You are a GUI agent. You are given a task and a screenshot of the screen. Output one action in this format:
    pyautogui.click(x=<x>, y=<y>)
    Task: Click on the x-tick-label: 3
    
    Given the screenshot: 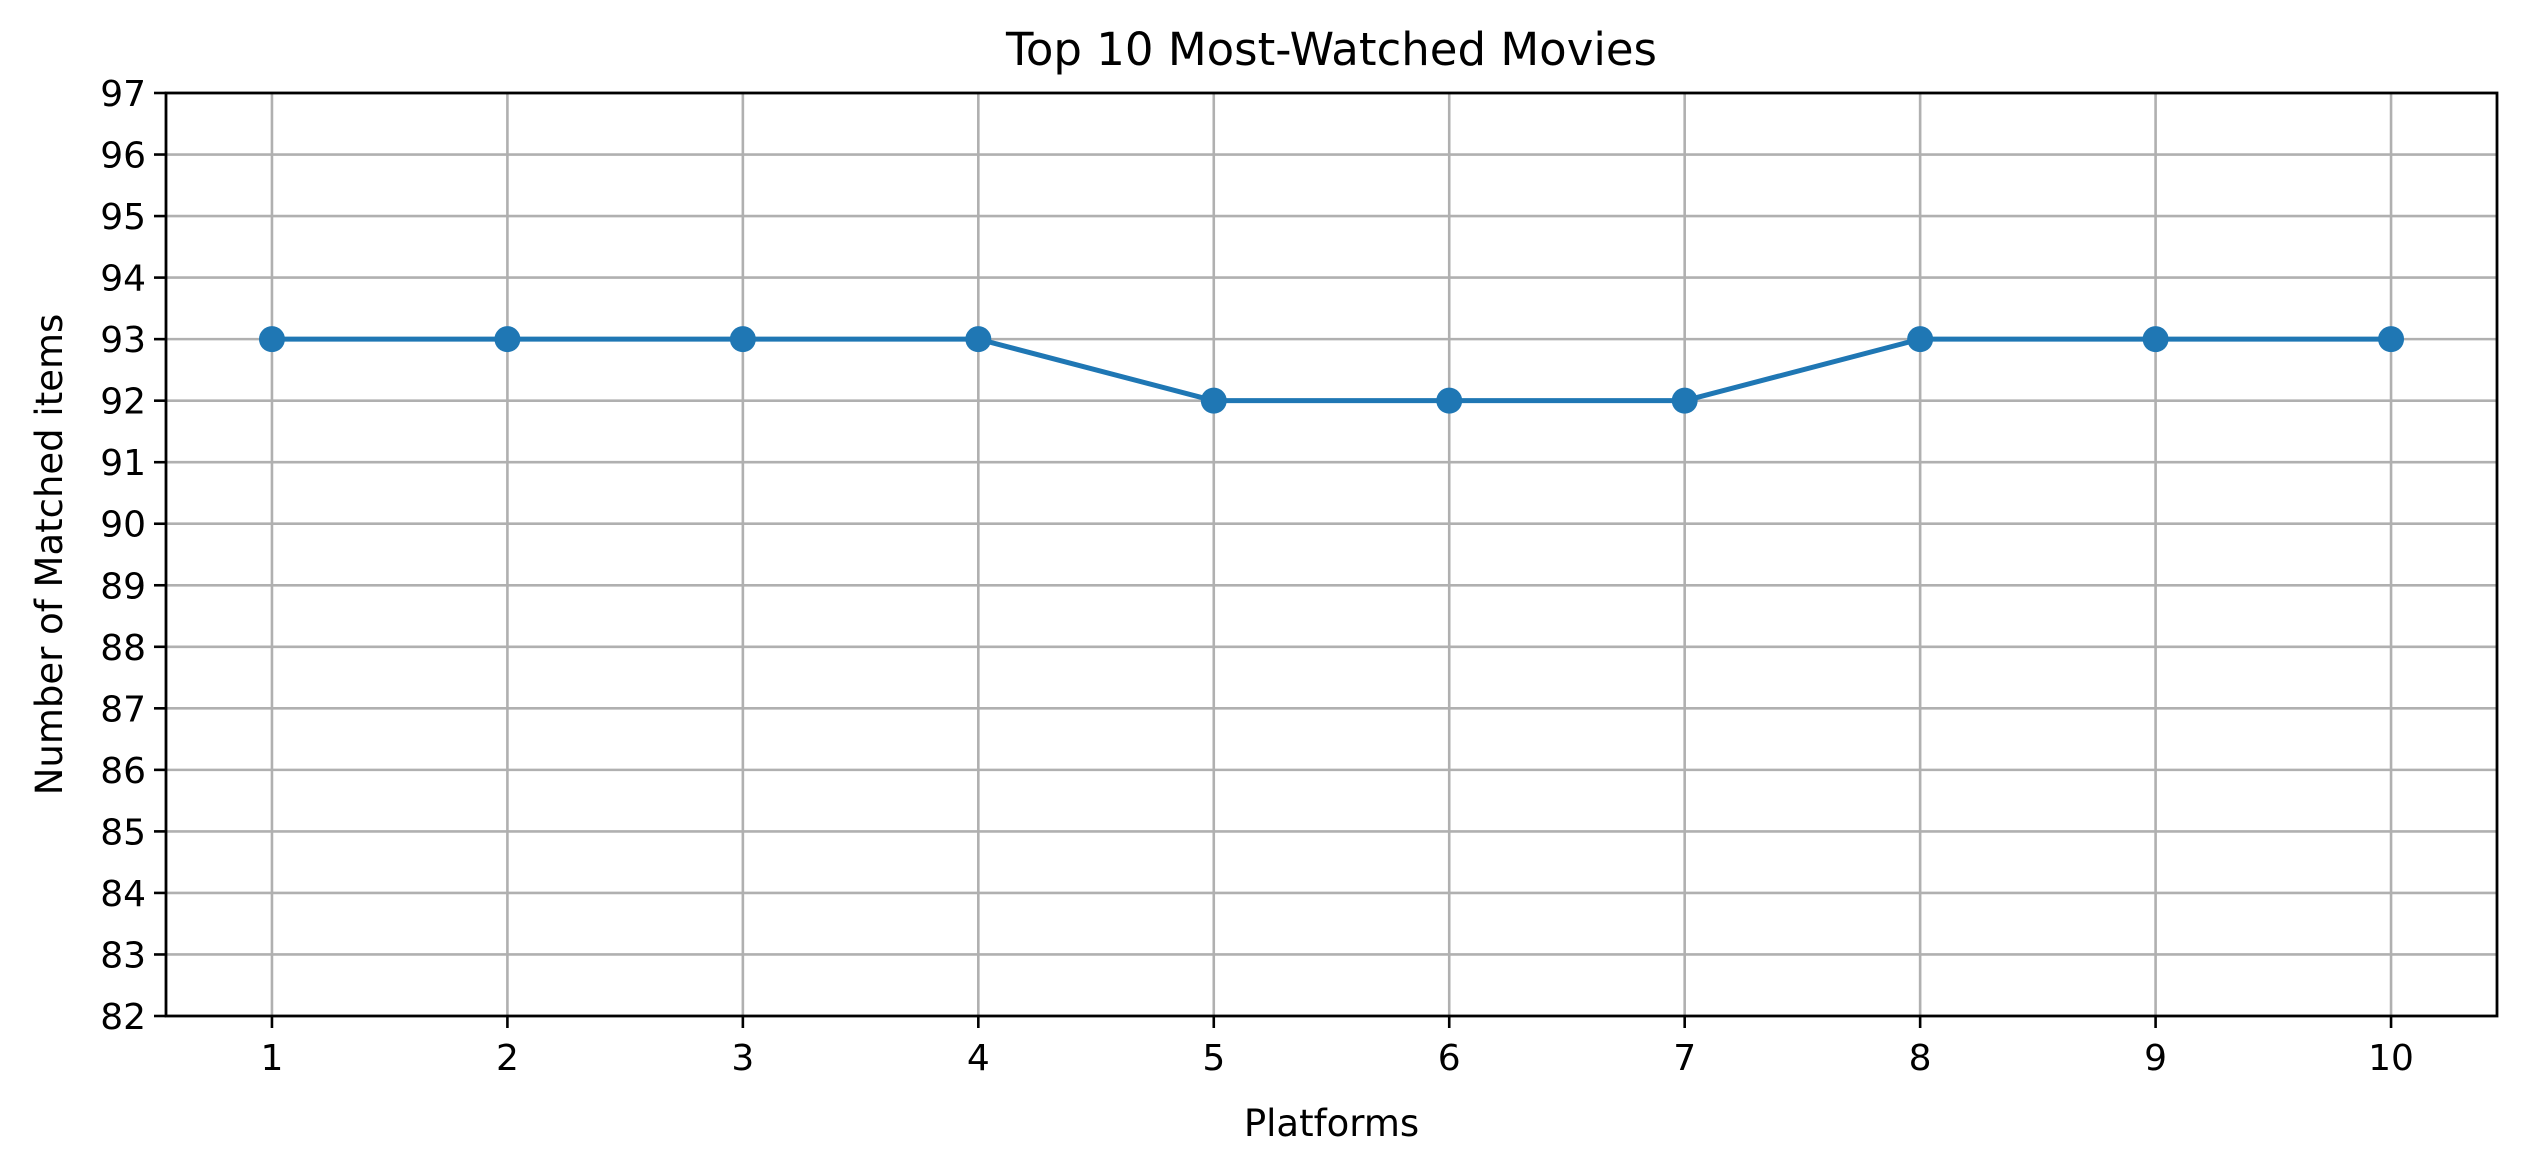 What is the action you would take?
    pyautogui.click(x=742, y=1058)
    